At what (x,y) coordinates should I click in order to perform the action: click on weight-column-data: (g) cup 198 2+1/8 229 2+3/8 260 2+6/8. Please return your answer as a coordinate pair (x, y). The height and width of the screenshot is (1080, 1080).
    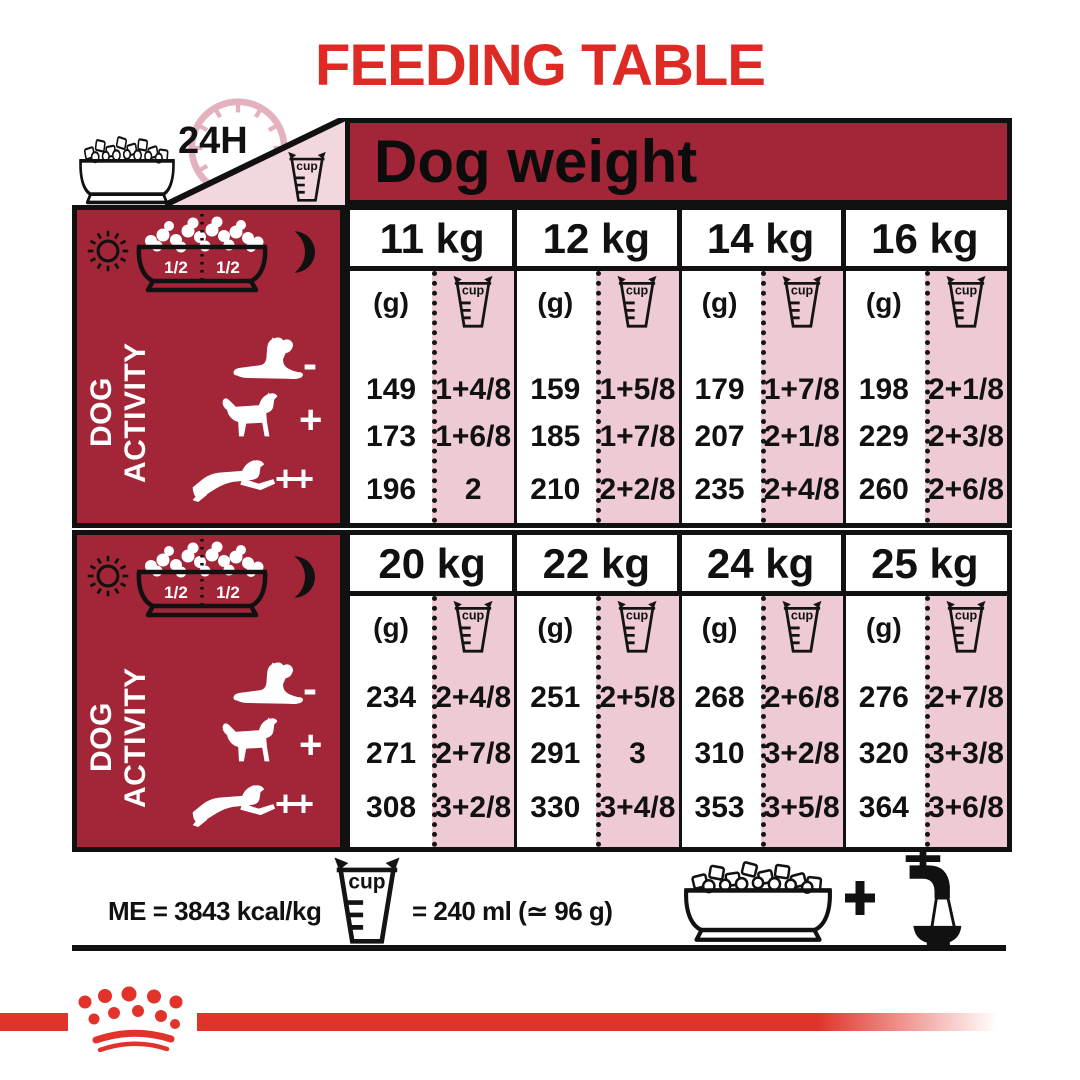
    Looking at the image, I should click on (925, 397).